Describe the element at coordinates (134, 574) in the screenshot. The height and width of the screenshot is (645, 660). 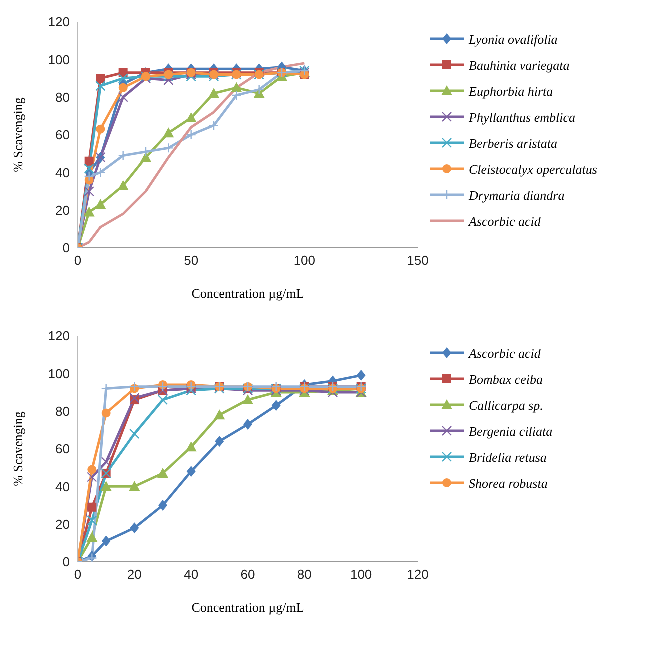
I see `x-tick-label: 20` at that location.